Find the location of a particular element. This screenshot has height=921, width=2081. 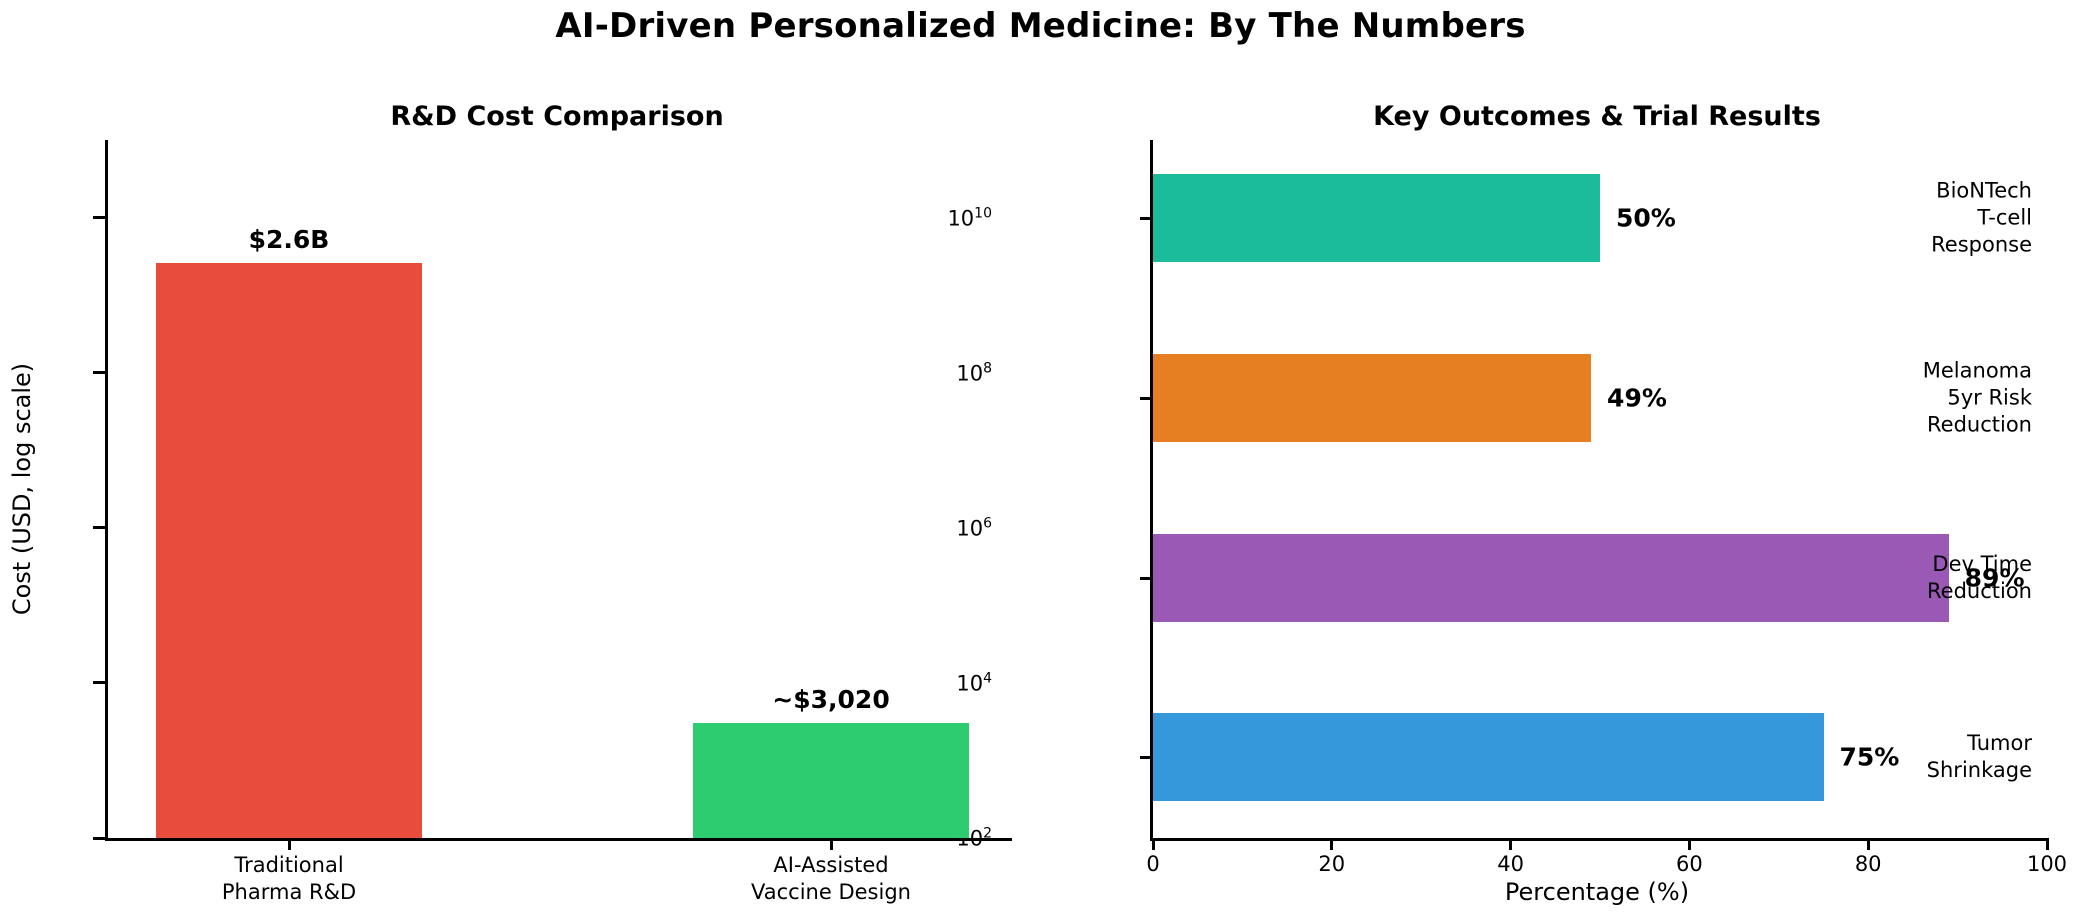

x-tick-label: 40 is located at coordinates (1510, 864).